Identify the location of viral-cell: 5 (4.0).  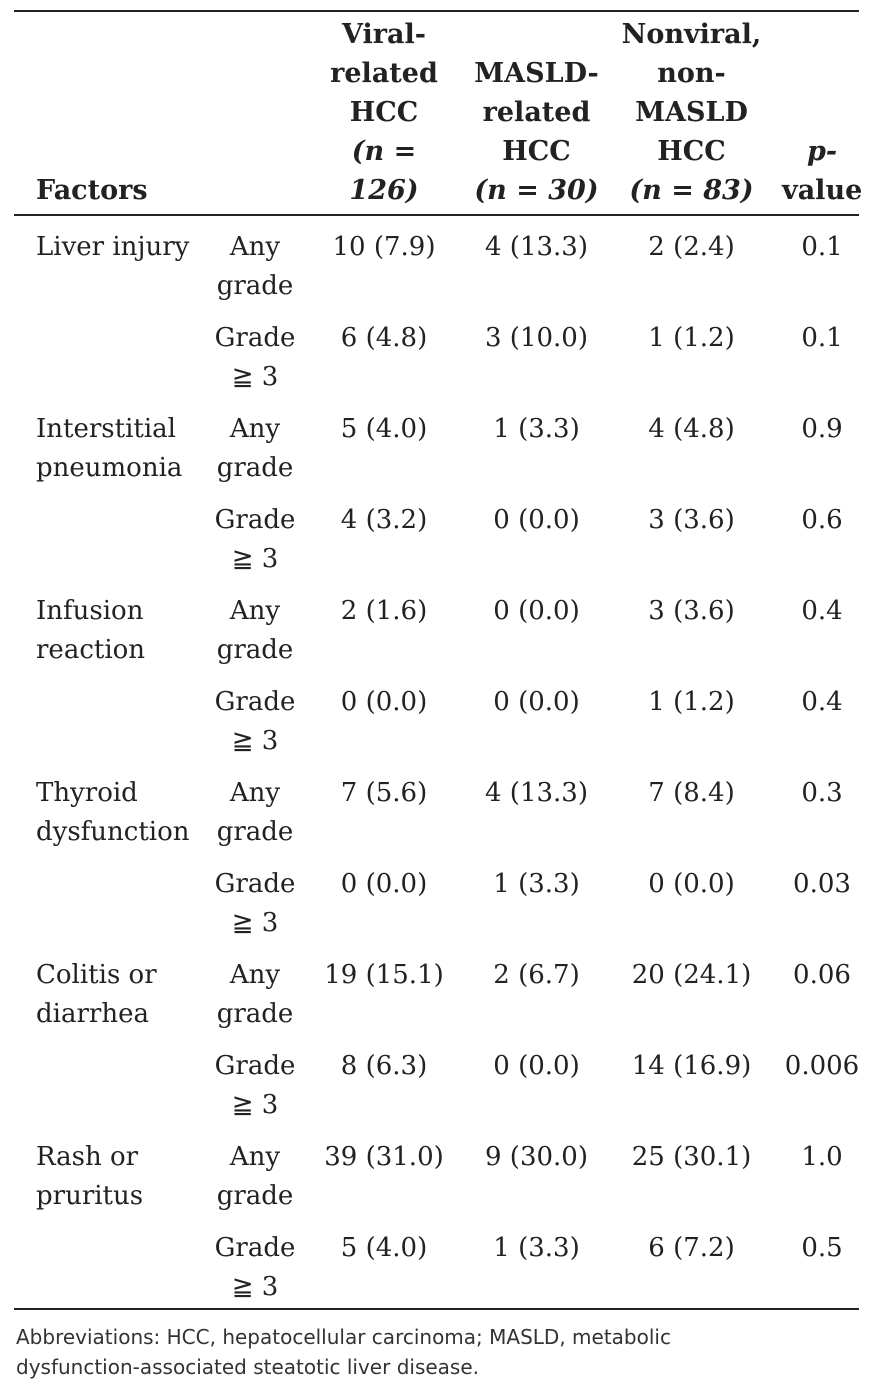
(384, 1248).